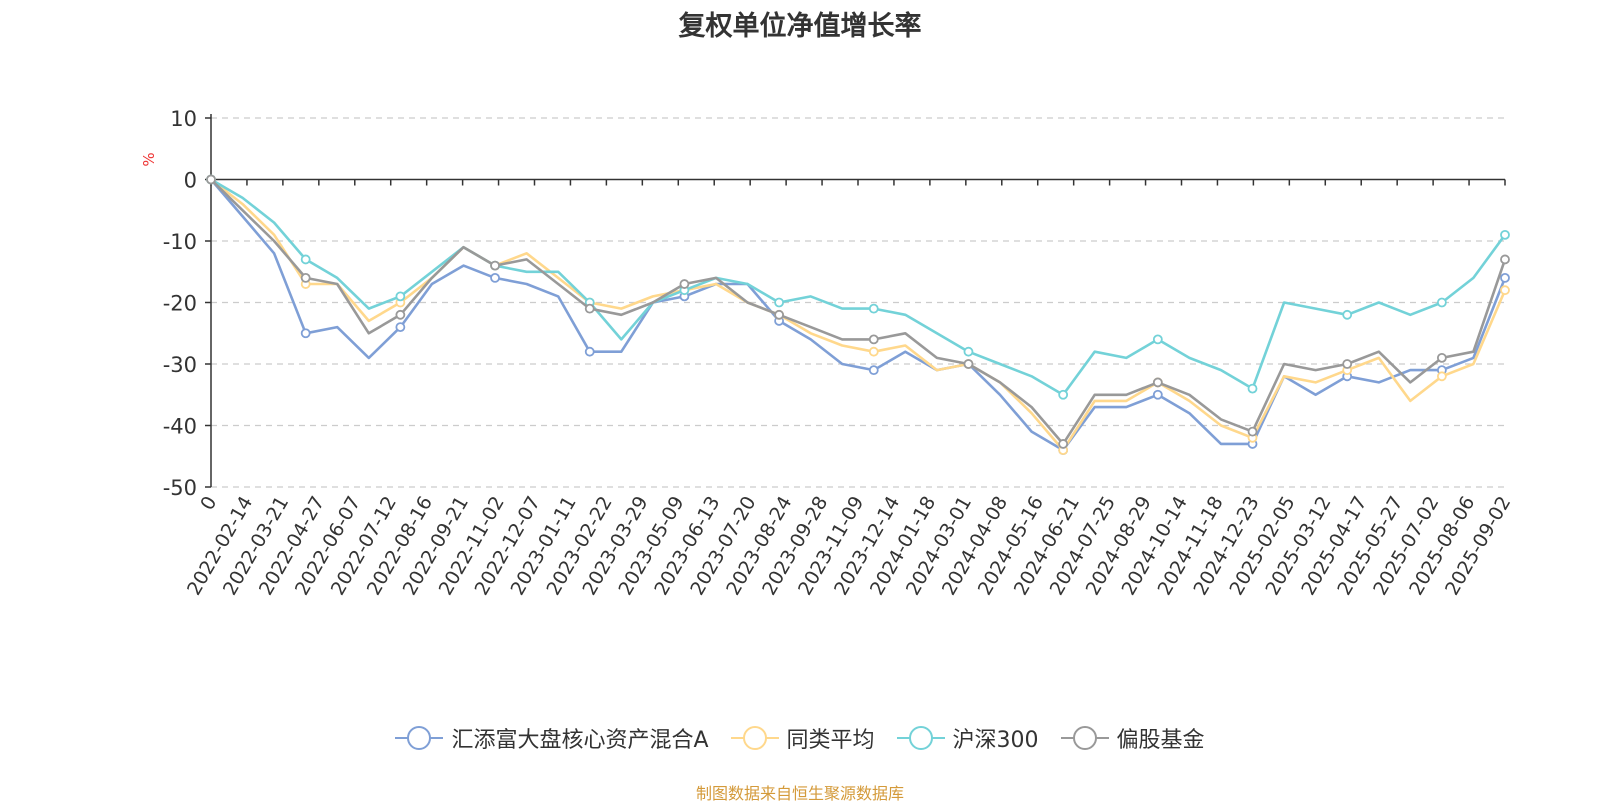  Describe the element at coordinates (800, 26) in the screenshot. I see `chart-title: 复权单位净值增长率` at that location.